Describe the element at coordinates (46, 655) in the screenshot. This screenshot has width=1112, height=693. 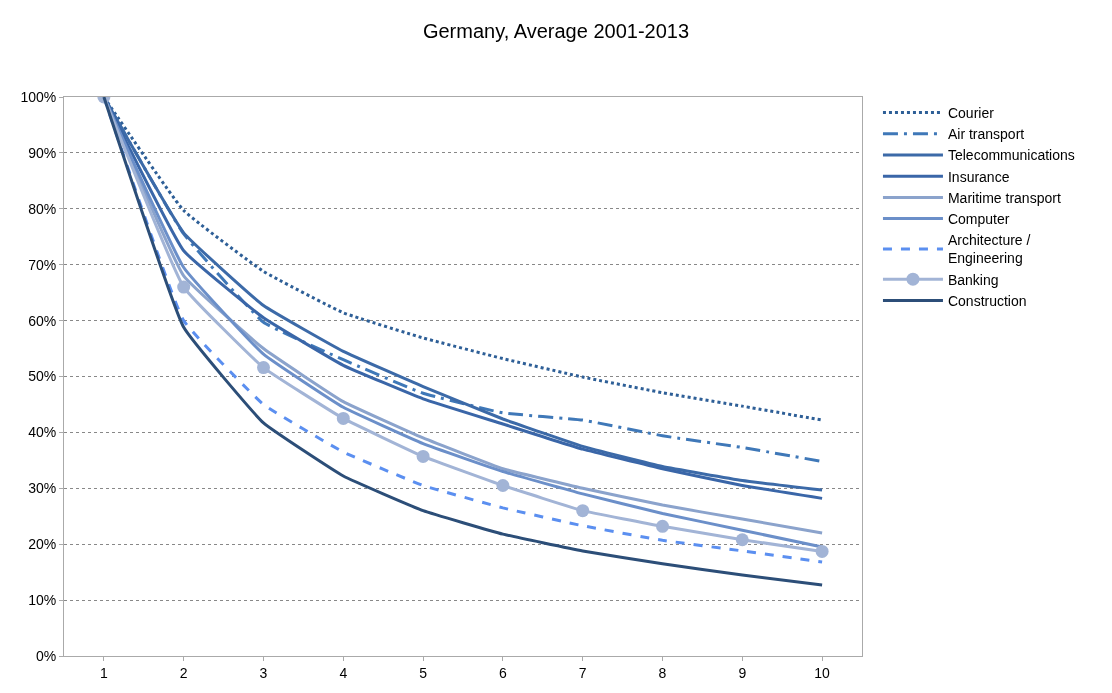
I see `y-tick-label: 0%` at that location.